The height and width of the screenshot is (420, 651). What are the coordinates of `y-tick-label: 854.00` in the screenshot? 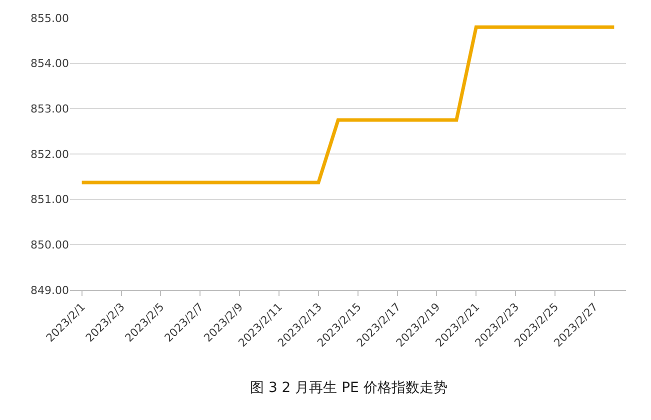 It's located at (49, 63).